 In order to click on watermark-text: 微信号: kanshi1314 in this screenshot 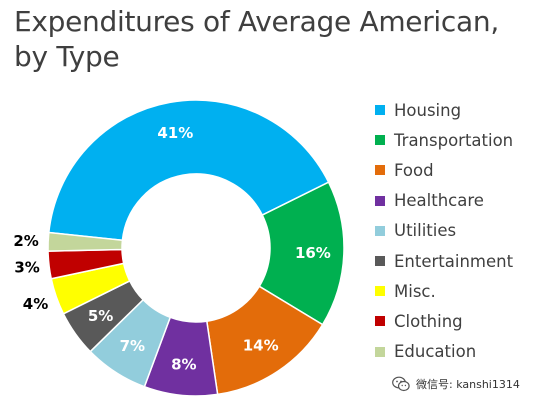, I will do `click(468, 384)`.